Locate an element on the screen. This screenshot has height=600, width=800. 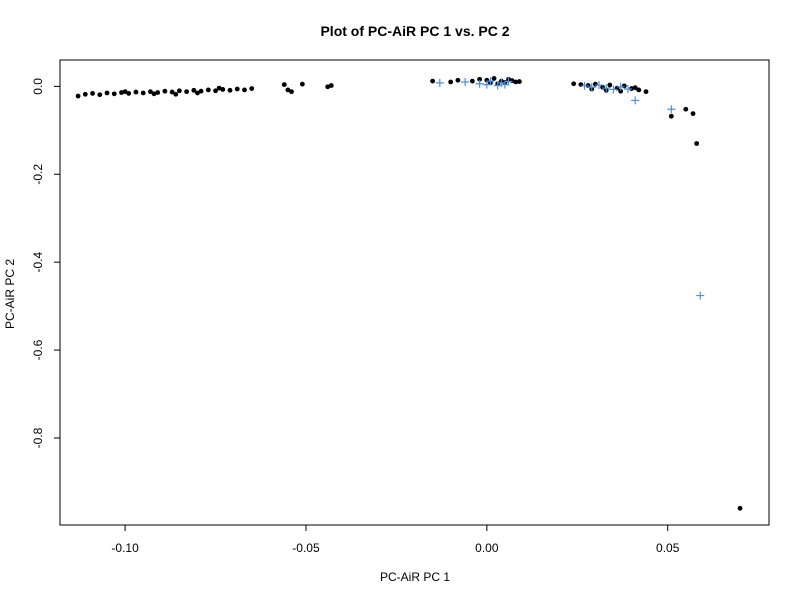
x-tick-label: -0.05 is located at coordinates (306, 548).